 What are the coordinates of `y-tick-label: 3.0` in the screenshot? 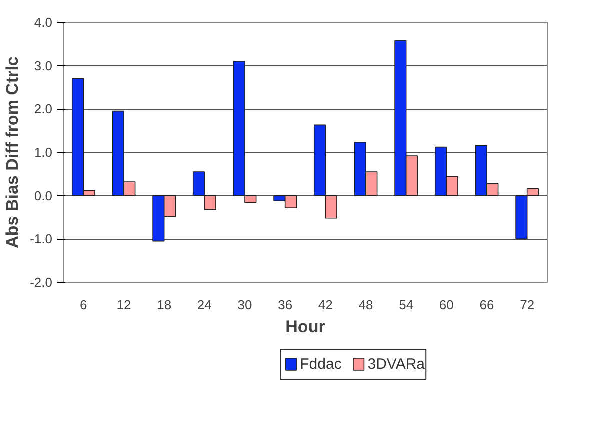 It's located at (43, 66).